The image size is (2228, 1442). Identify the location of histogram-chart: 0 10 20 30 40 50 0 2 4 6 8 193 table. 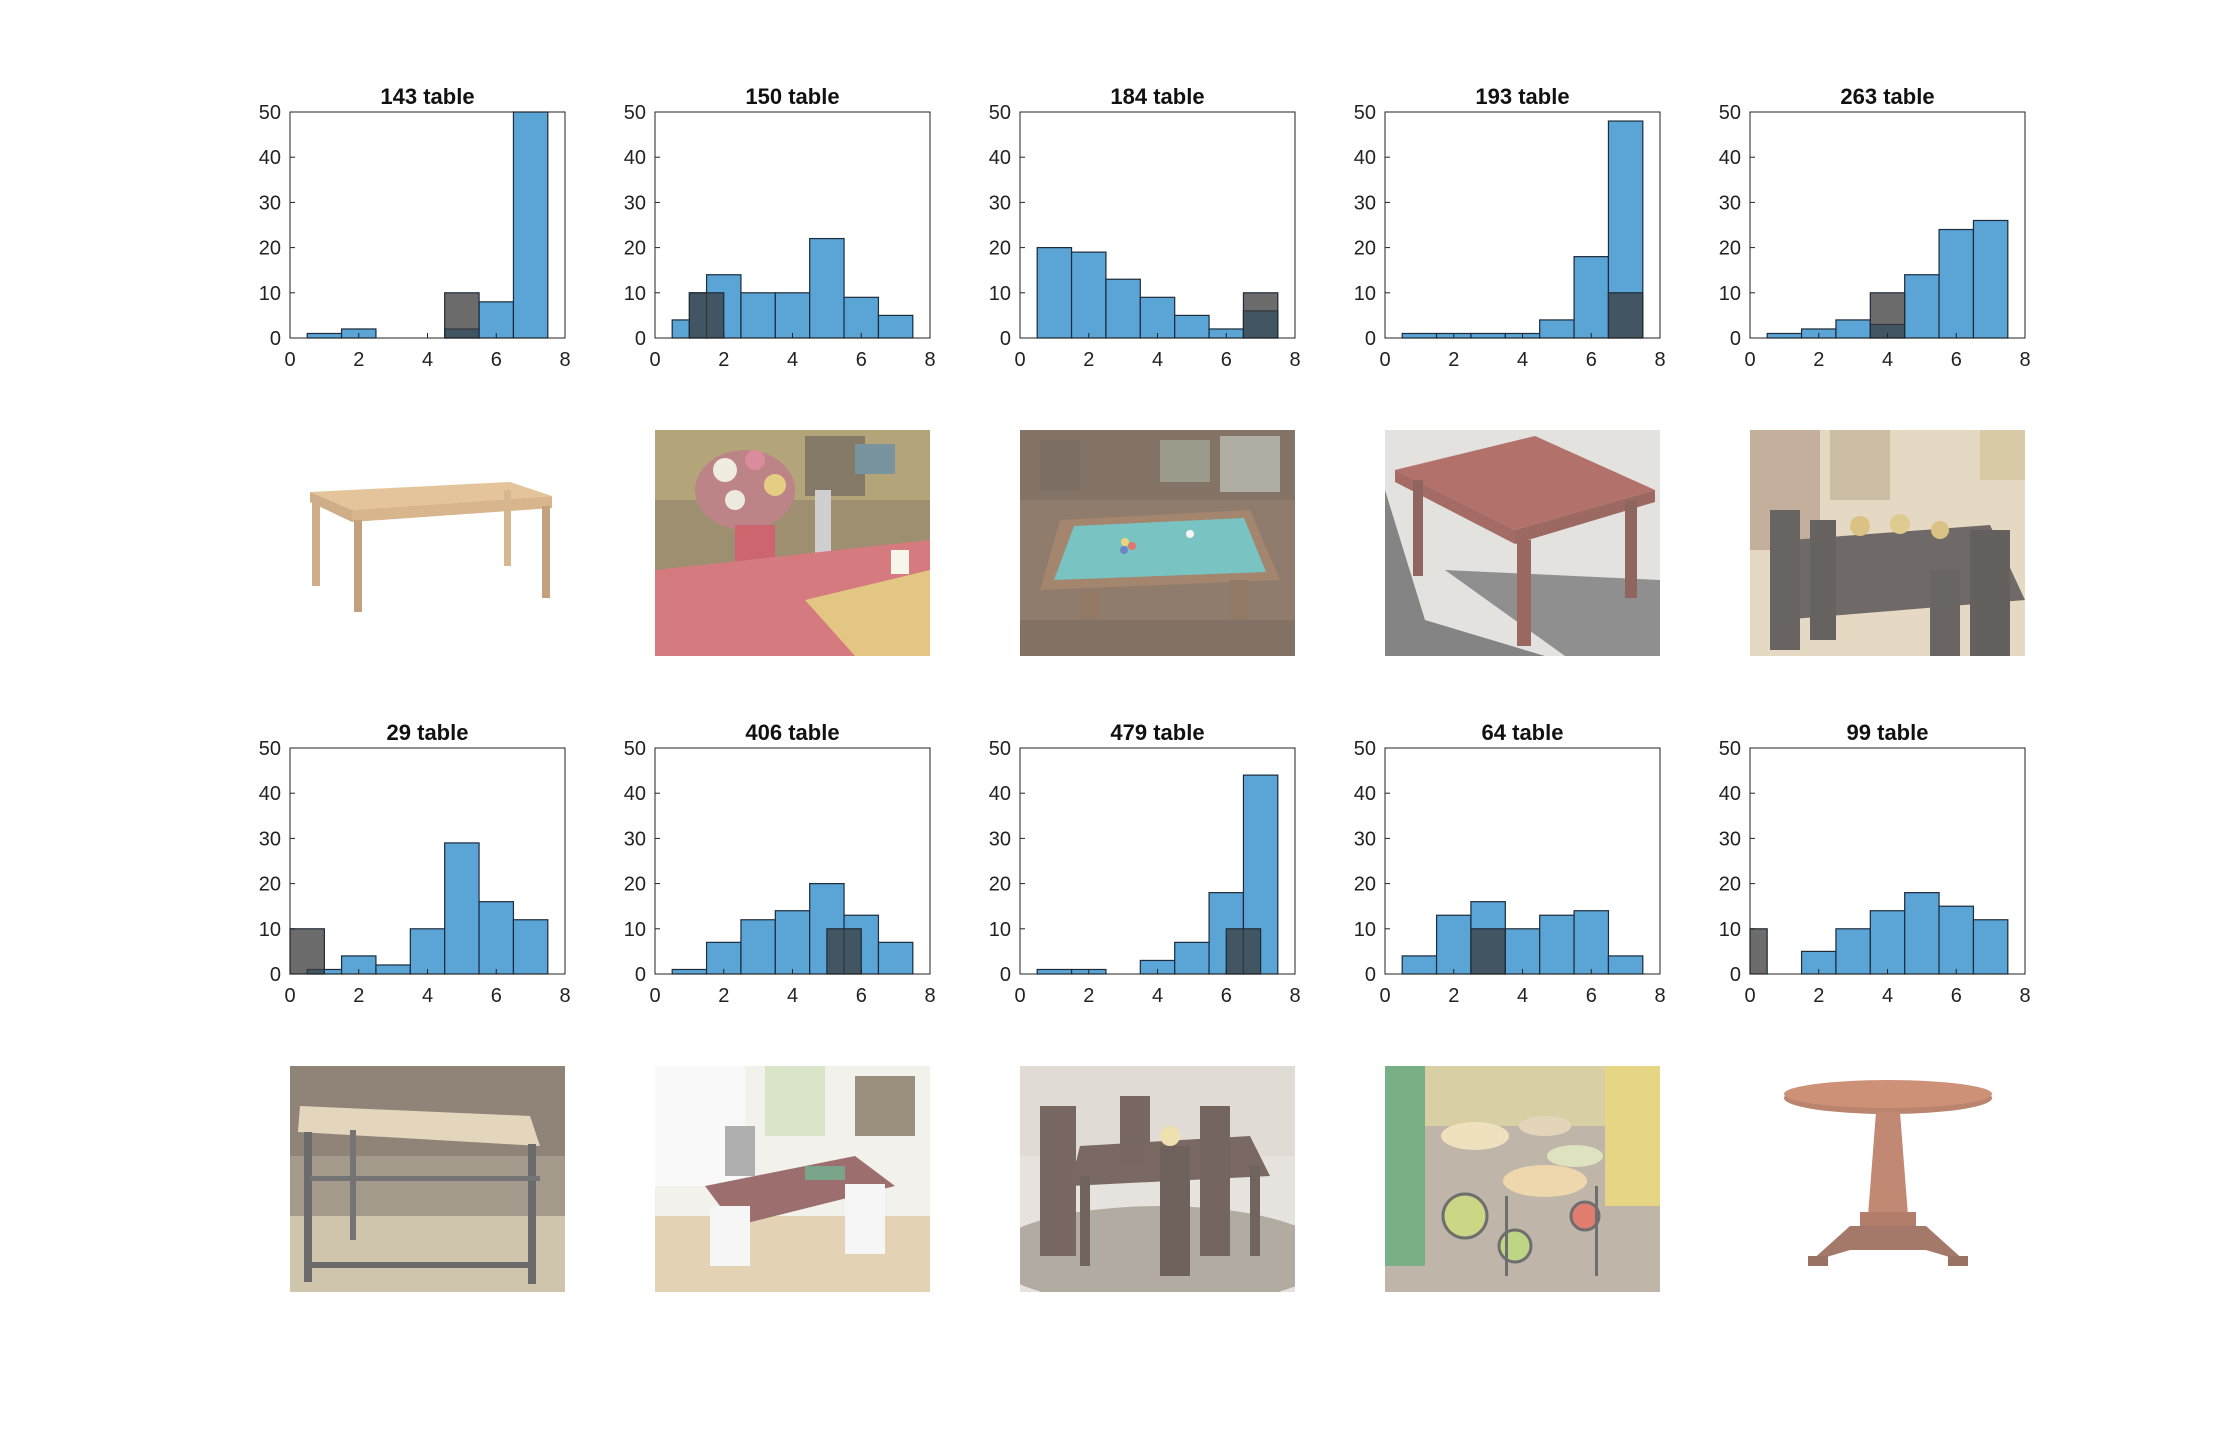
(1510, 227).